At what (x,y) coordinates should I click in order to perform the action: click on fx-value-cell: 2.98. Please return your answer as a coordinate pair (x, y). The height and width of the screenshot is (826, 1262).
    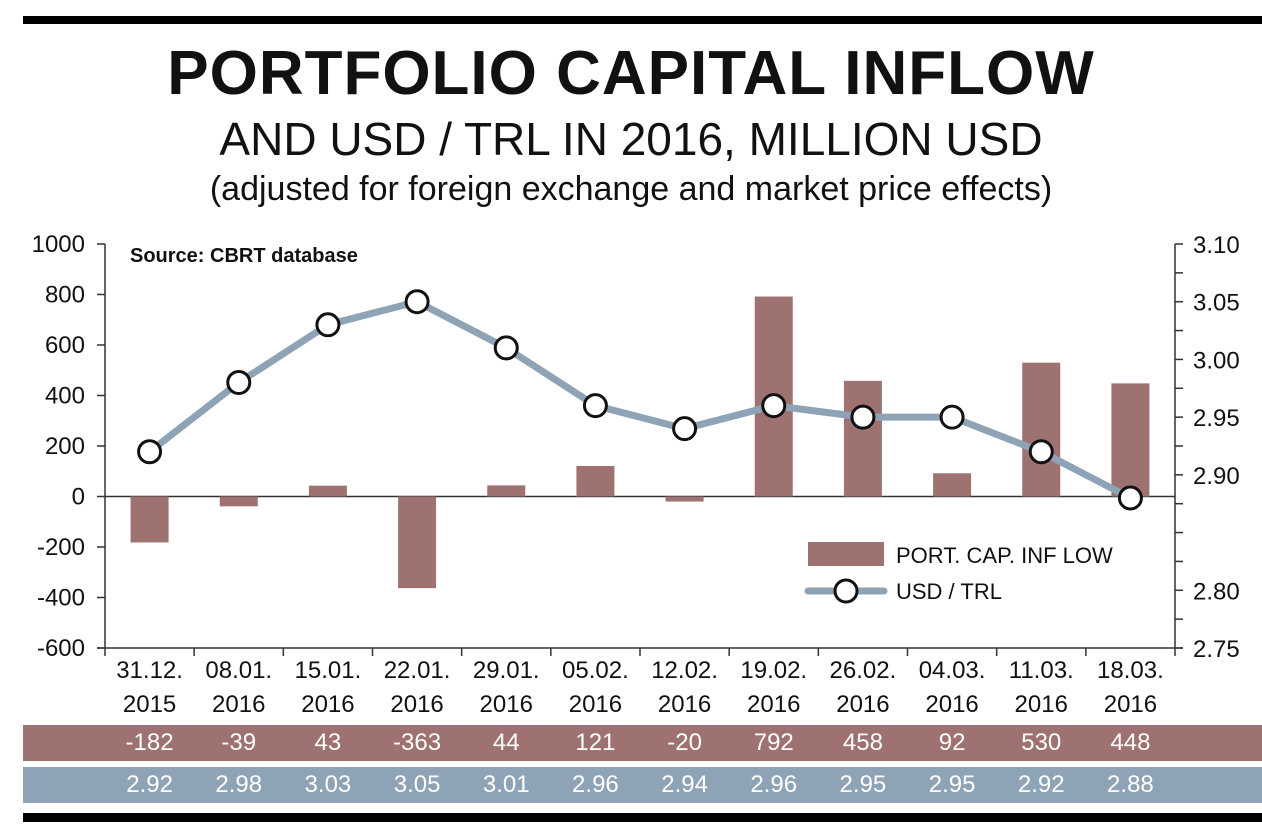
    Looking at the image, I should click on (239, 784).